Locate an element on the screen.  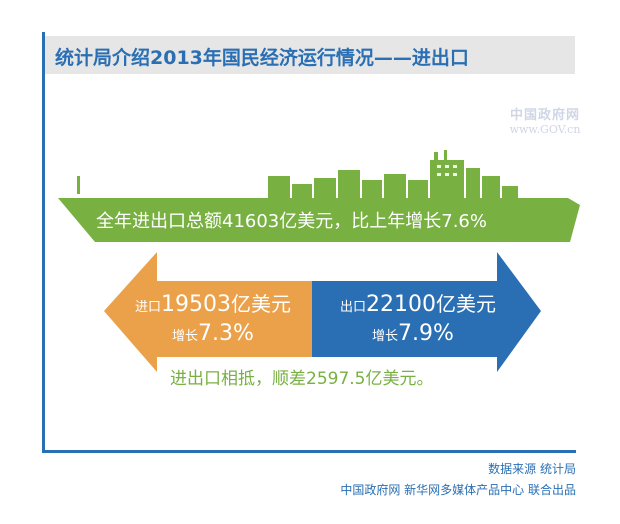
export-amount: 出口22100亿美元 is located at coordinates (418, 302).